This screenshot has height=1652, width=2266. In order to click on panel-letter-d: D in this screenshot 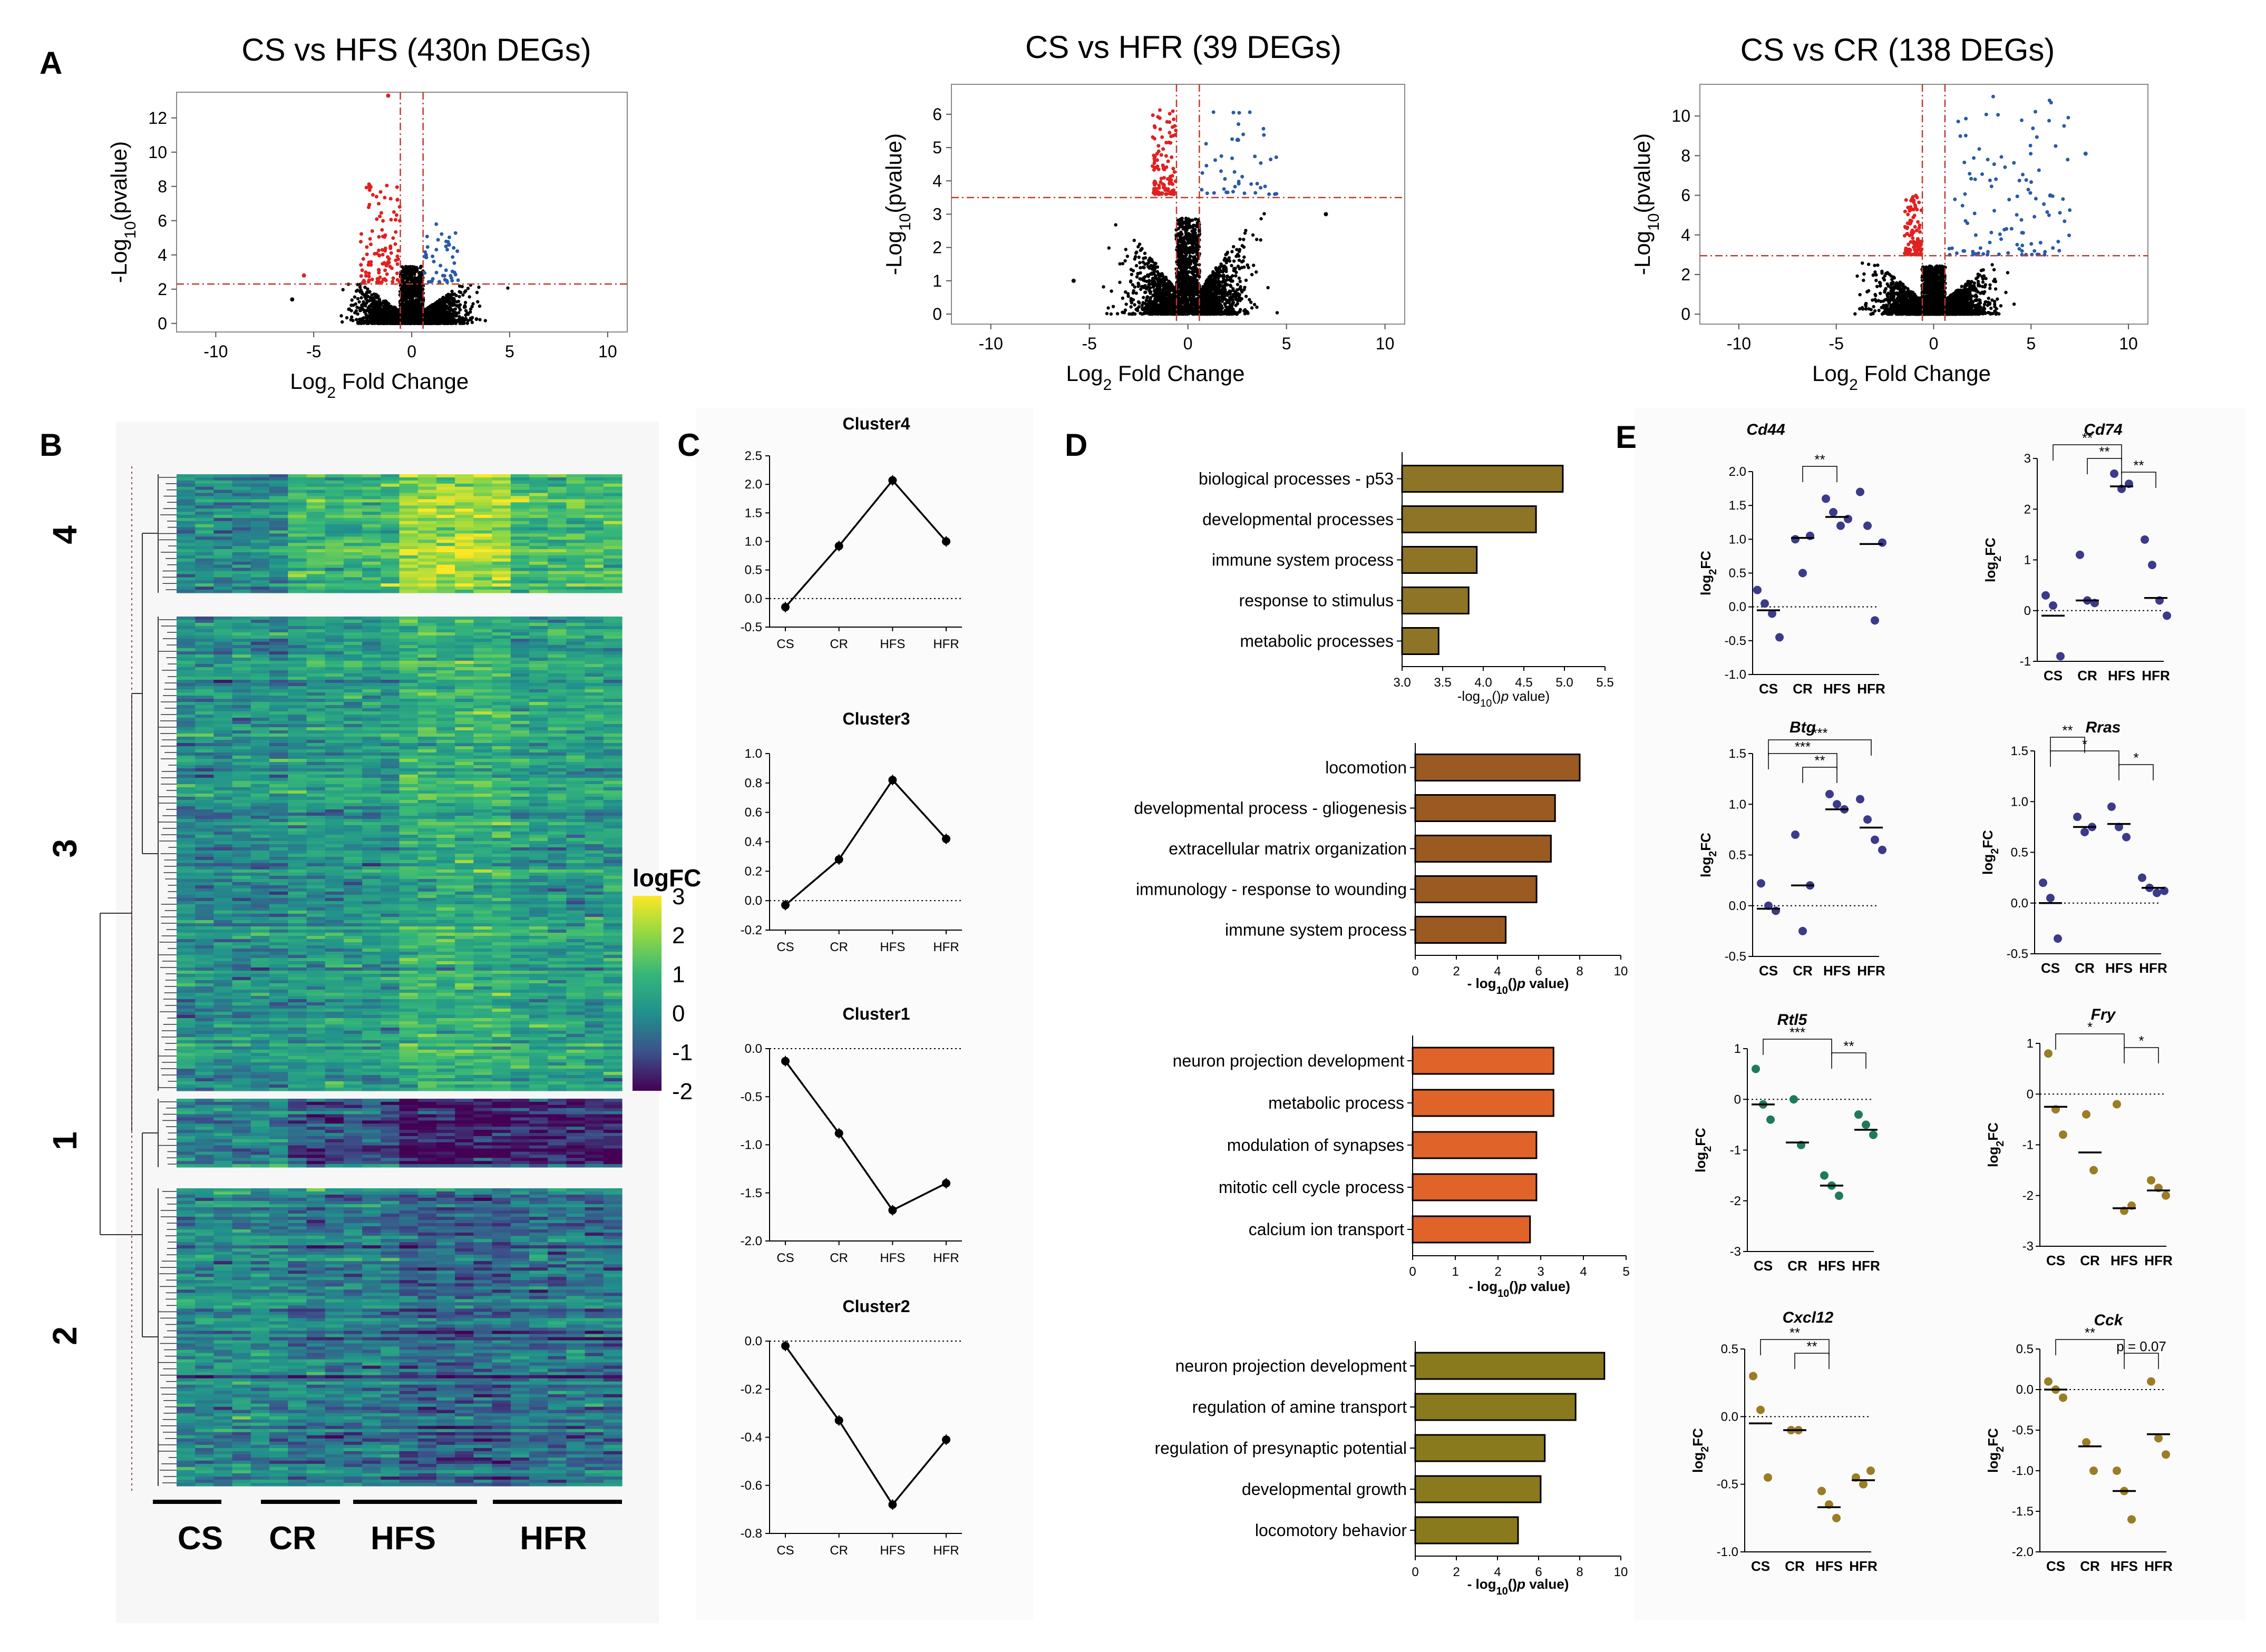, I will do `click(1076, 445)`.